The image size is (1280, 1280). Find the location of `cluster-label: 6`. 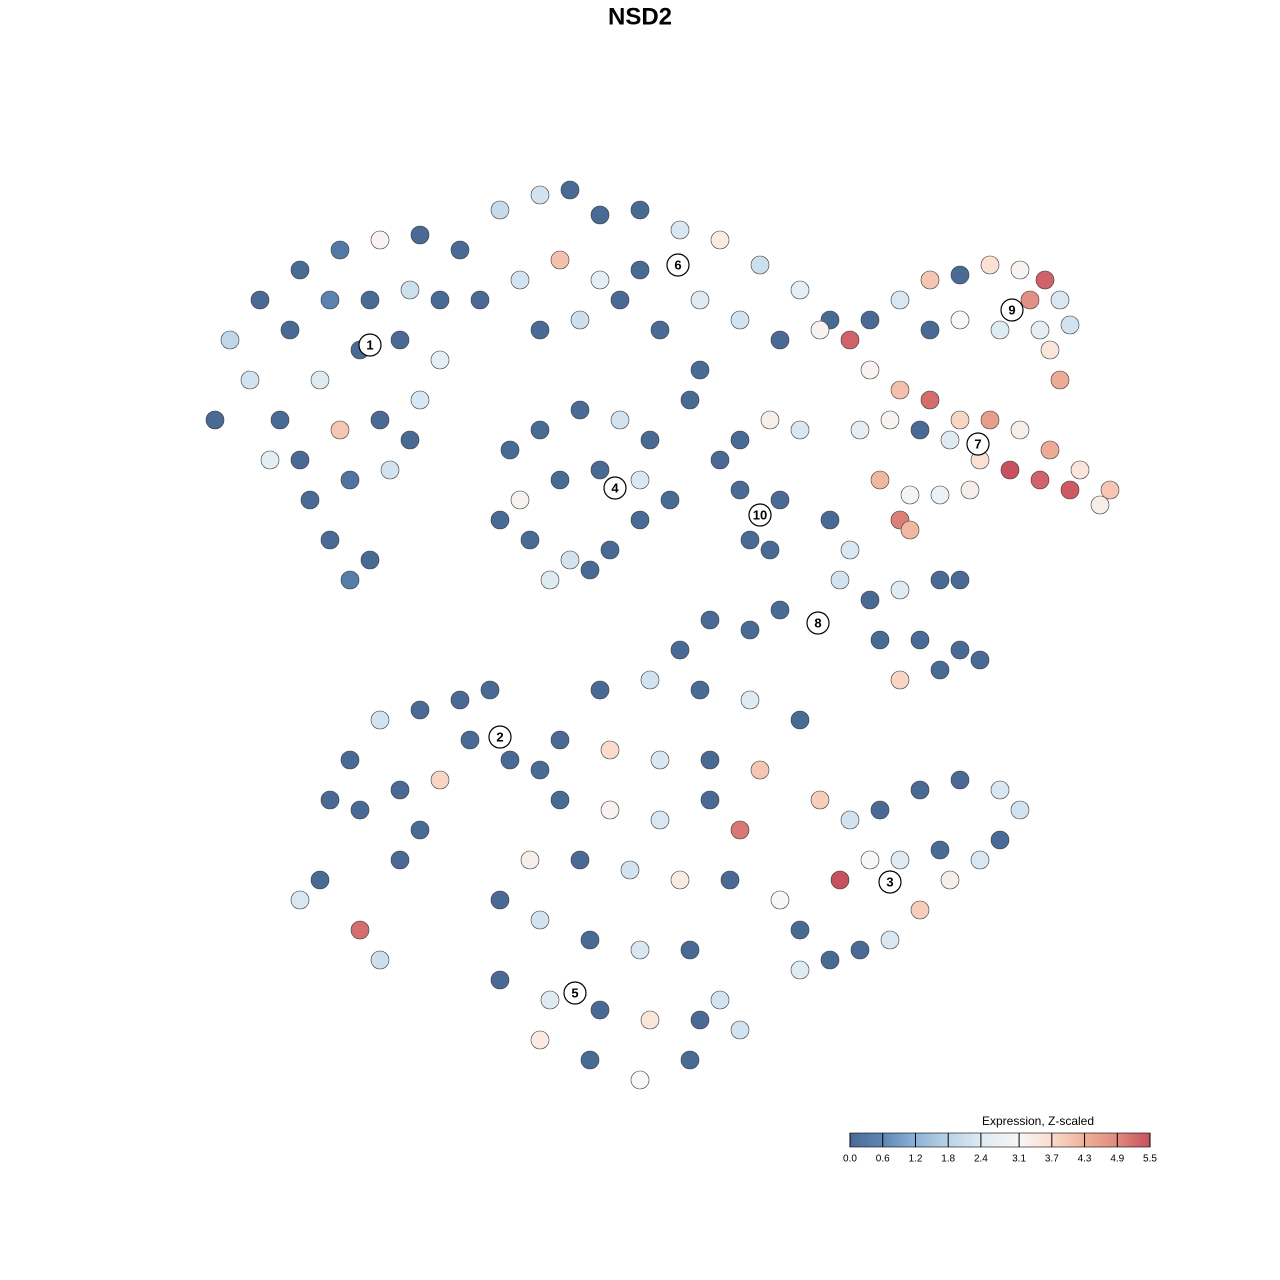

cluster-label: 6 is located at coordinates (677, 264).